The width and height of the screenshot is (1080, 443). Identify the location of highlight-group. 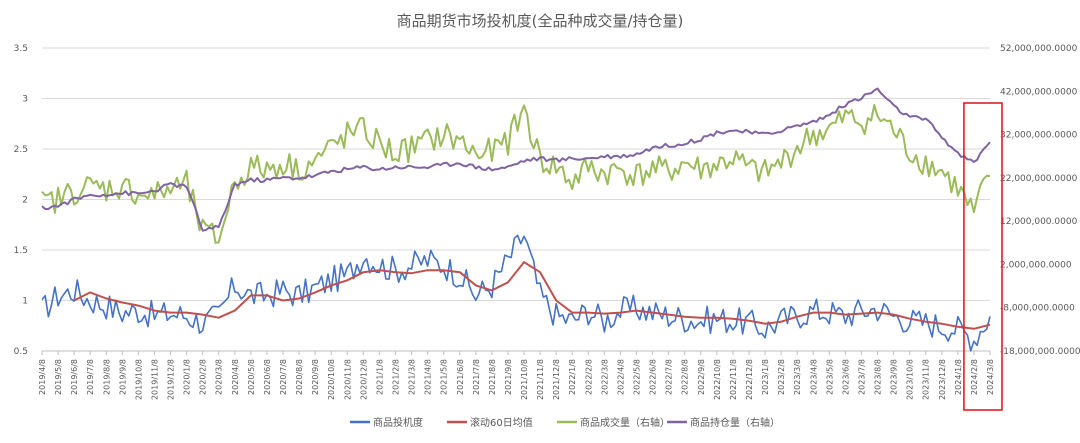
(983, 256).